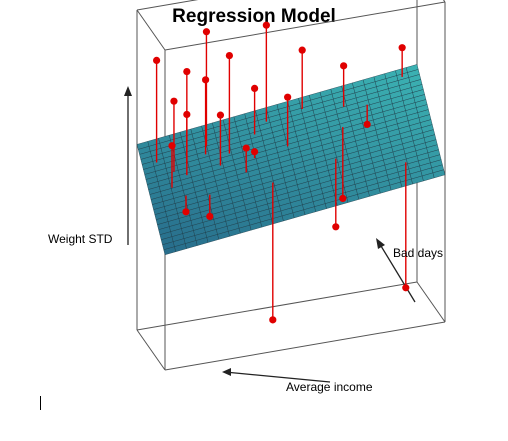  I want to click on x-axis-label: Average income, so click(329, 387).